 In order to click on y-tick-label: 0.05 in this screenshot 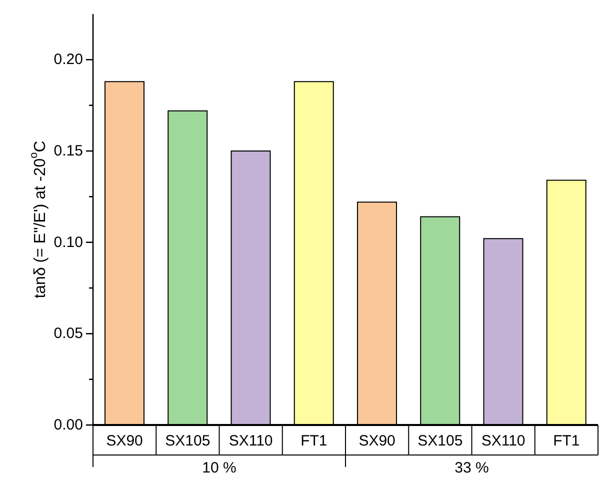, I will do `click(68, 333)`.